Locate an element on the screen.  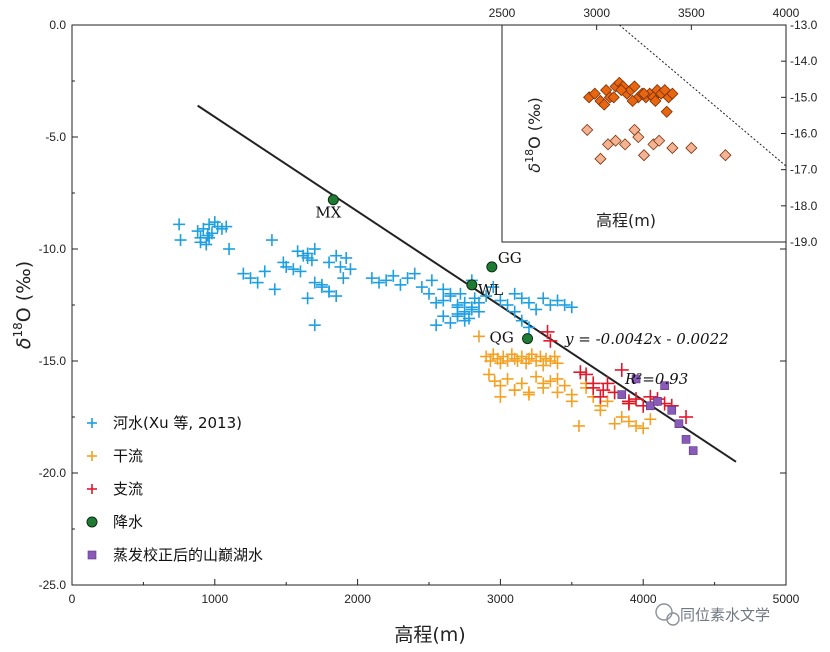
watermark-text: 同位素水文学 is located at coordinates (725, 615).